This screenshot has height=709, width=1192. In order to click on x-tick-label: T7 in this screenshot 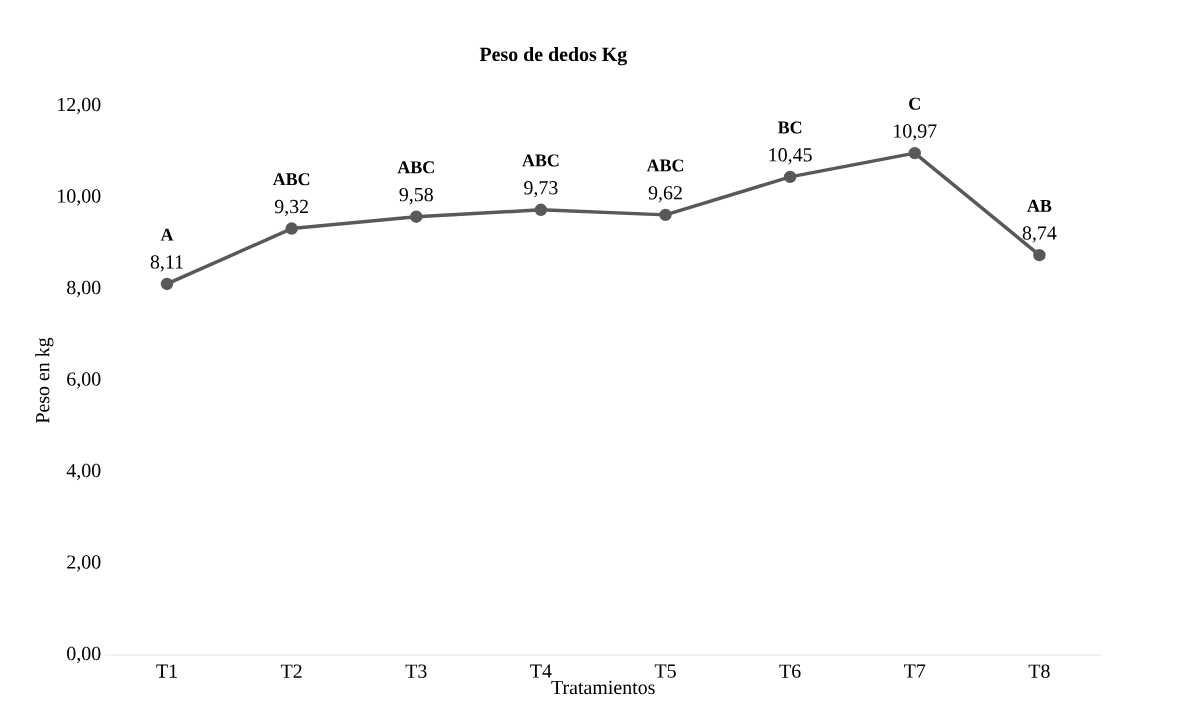, I will do `click(915, 671)`.